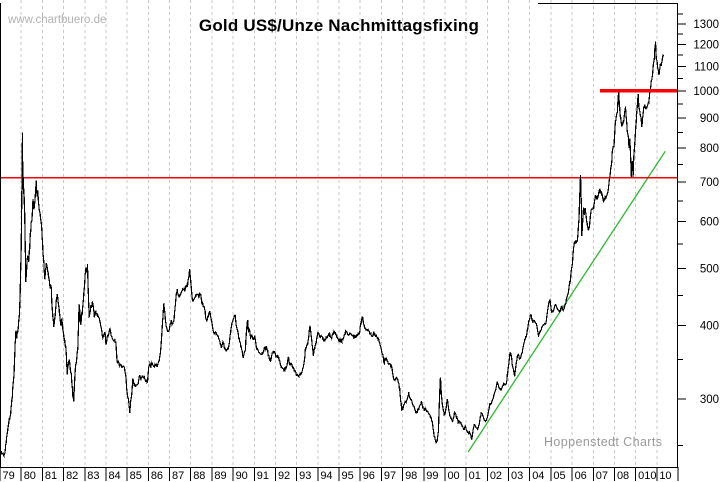  I want to click on x-axis-label: 99, so click(432, 476).